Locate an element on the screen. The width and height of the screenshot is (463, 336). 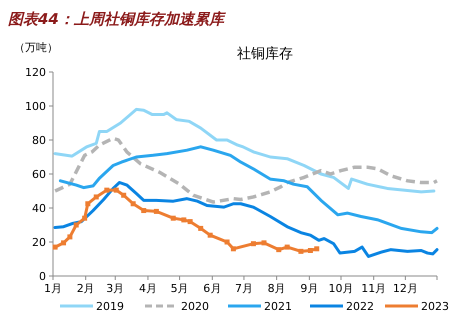
x-tick-label: 4月 is located at coordinates (147, 288).